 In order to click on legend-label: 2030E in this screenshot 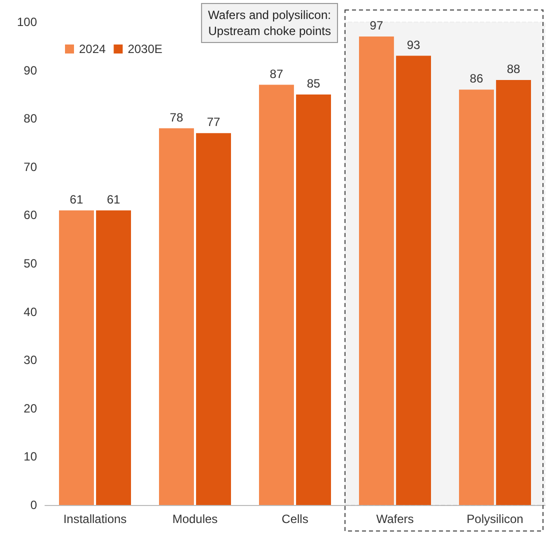, I will do `click(145, 49)`.